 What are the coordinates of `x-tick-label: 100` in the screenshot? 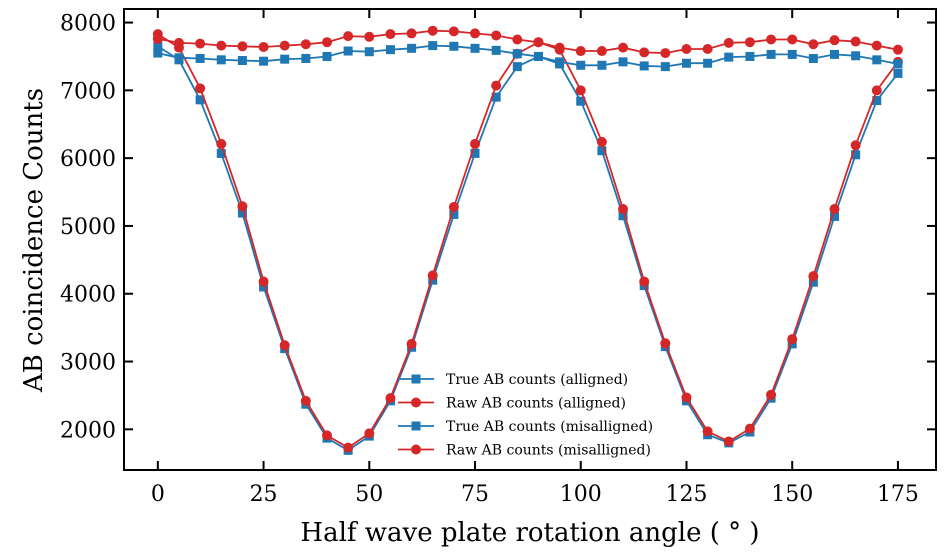 It's located at (581, 494).